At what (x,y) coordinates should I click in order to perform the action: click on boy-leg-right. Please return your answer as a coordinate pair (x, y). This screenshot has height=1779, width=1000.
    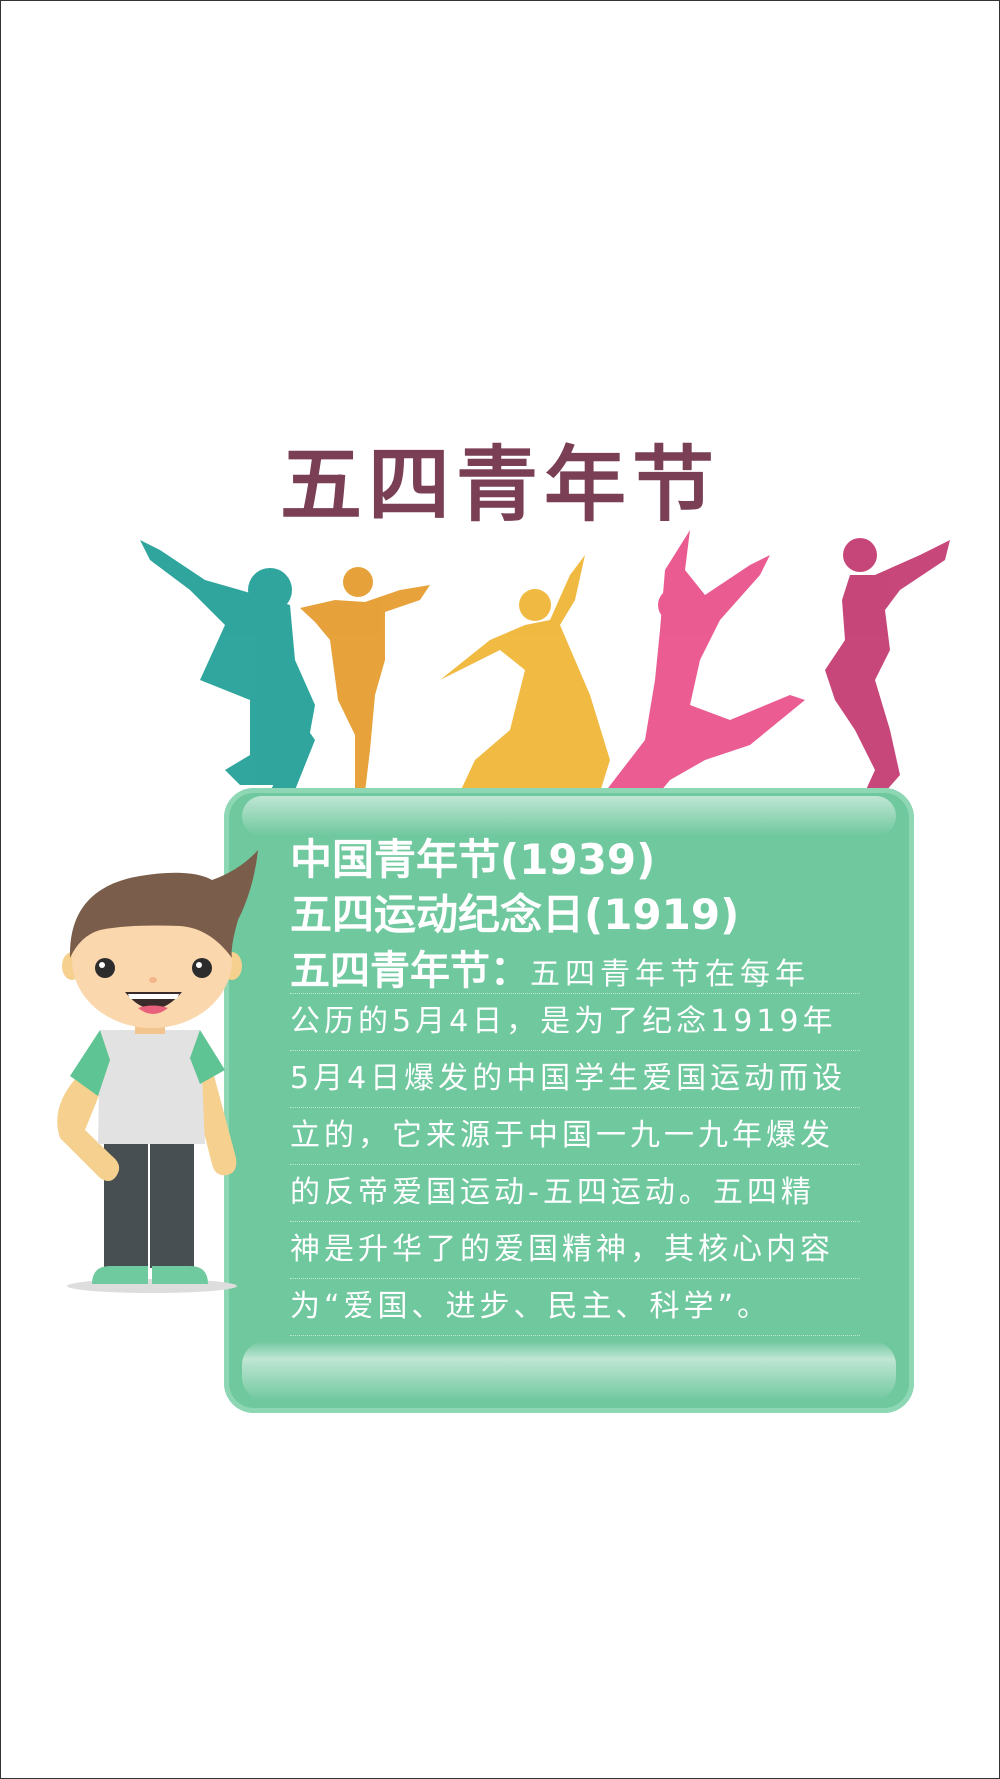
    Looking at the image, I should click on (172, 1203).